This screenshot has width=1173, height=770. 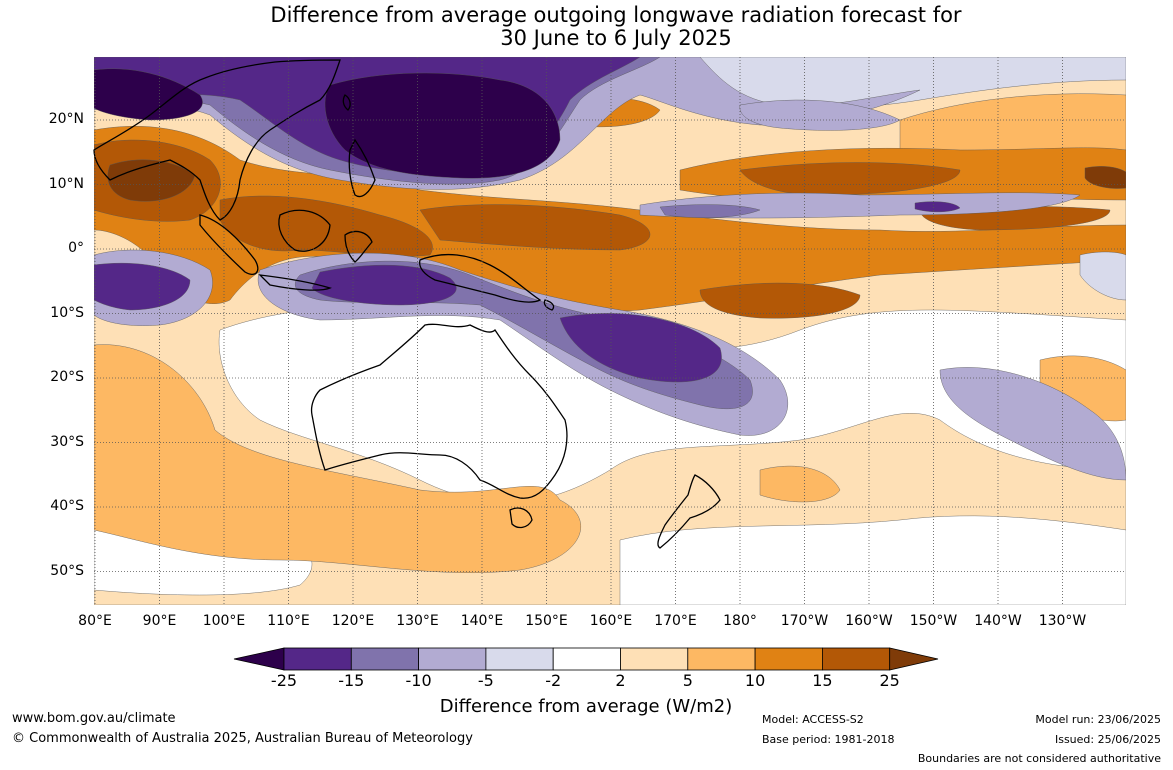 What do you see at coordinates (813, 719) in the screenshot?
I see `model-name: Model: ACCESS-S2` at bounding box center [813, 719].